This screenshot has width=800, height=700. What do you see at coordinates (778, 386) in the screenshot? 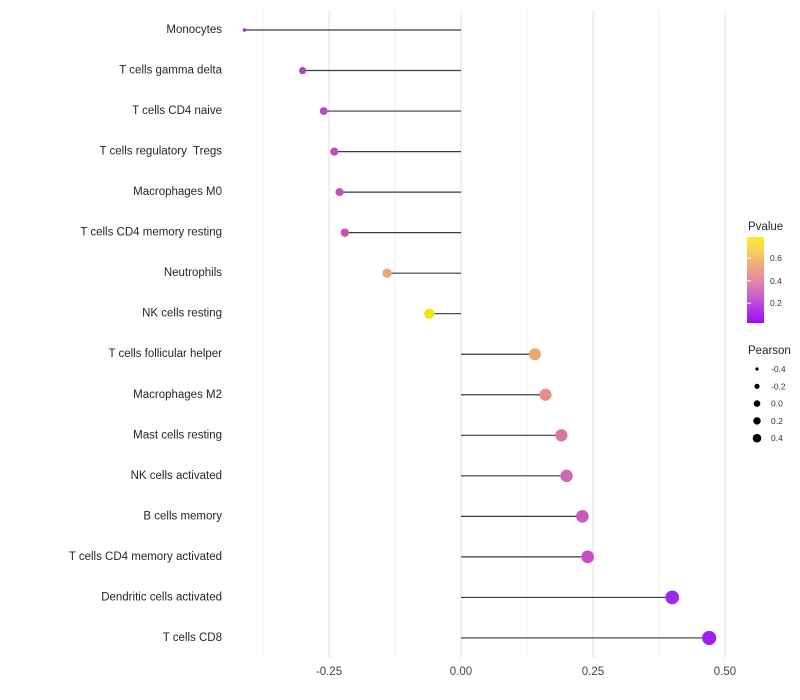
I see `pearson-legend-label: -0.2` at bounding box center [778, 386].